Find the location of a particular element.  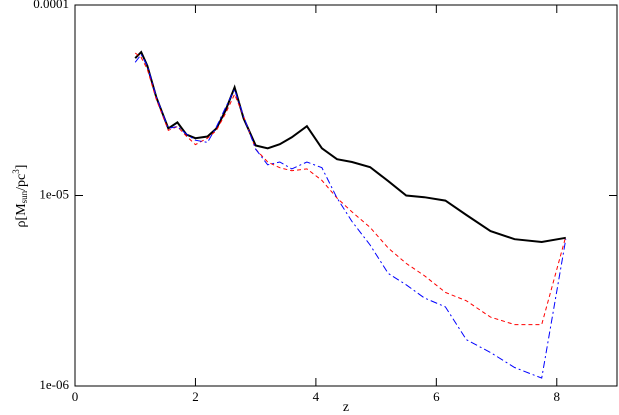

y-title-part: /pc is located at coordinates (21, 182).